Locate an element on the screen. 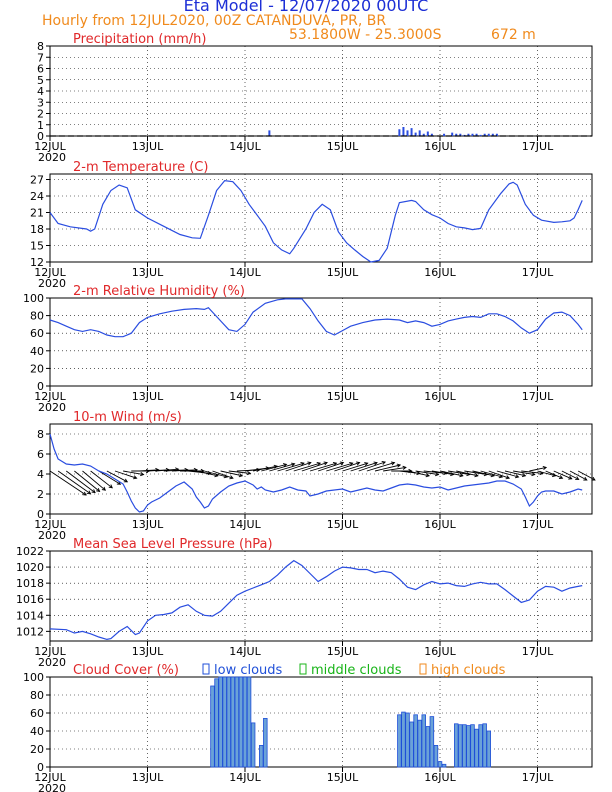 This screenshot has height=792, width=612. wind-xtick-label: 13JUL is located at coordinates (148, 524).